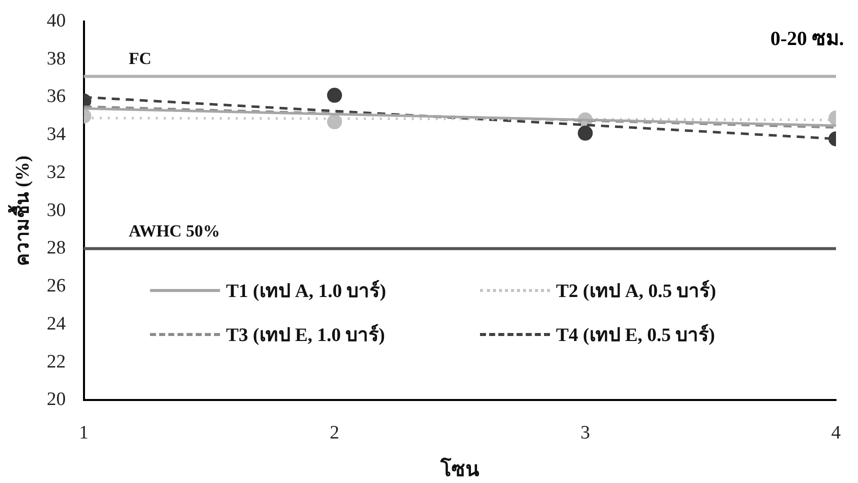 Image resolution: width=858 pixels, height=483 pixels. Describe the element at coordinates (56, 21) in the screenshot. I see `y-tick-label: 40` at that location.